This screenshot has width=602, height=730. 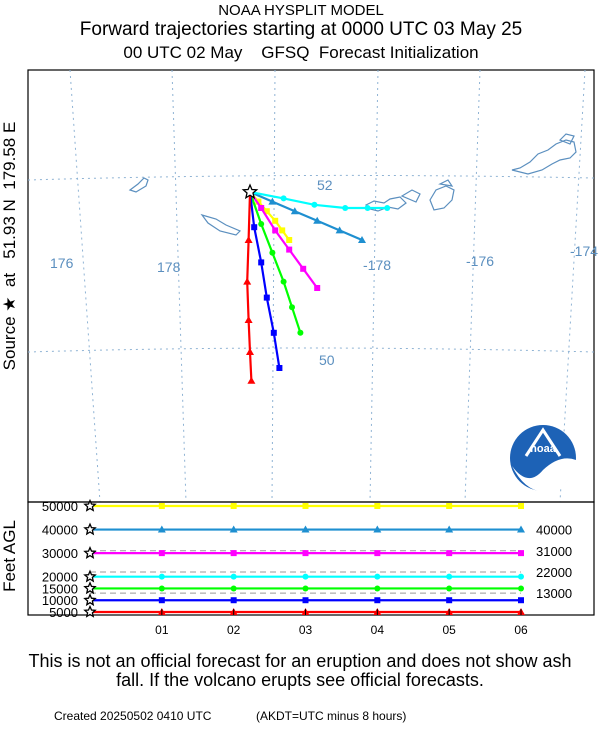 What do you see at coordinates (63, 612) in the screenshot?
I see `y-left-label-5000: 5000` at bounding box center [63, 612].